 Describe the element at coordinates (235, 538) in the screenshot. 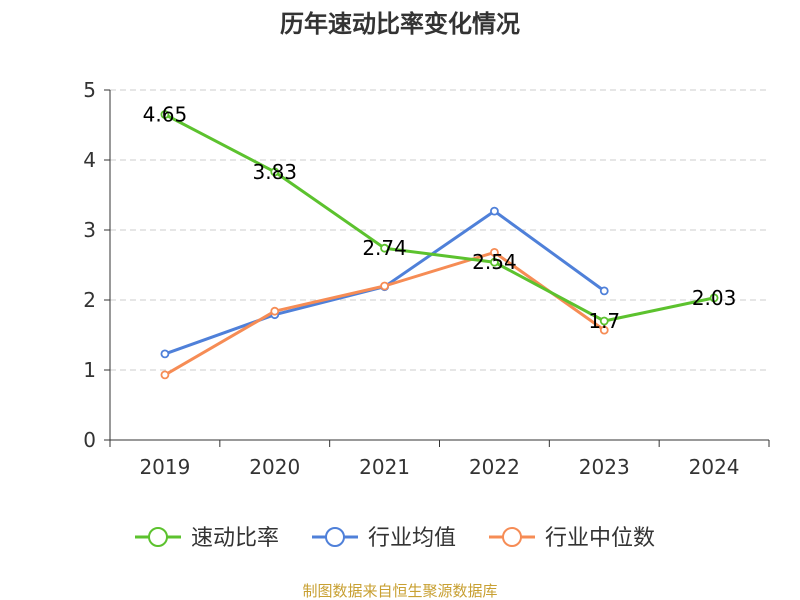

I see `legend-label: 速动比率` at that location.